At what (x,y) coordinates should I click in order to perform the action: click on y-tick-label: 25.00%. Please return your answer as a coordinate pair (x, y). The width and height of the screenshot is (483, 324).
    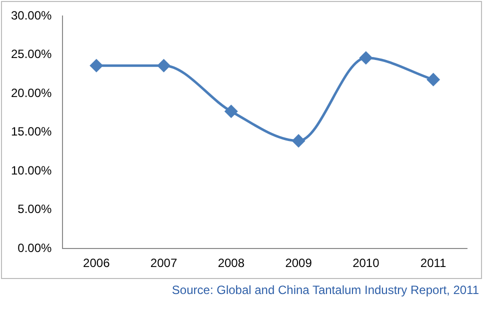
    Looking at the image, I should click on (31, 54).